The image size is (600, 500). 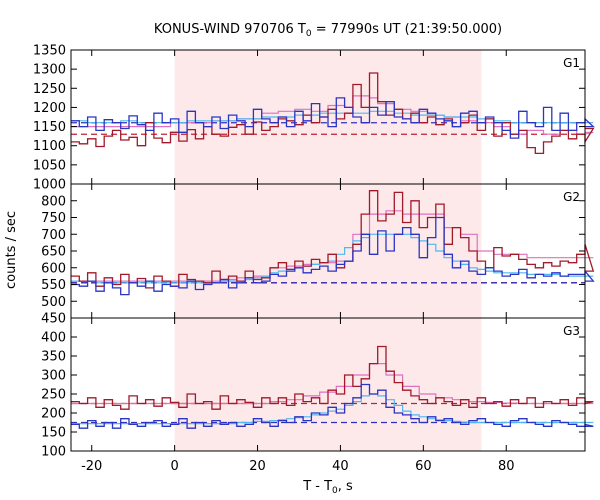 I want to click on x-tick-label: 80, so click(x=506, y=466).